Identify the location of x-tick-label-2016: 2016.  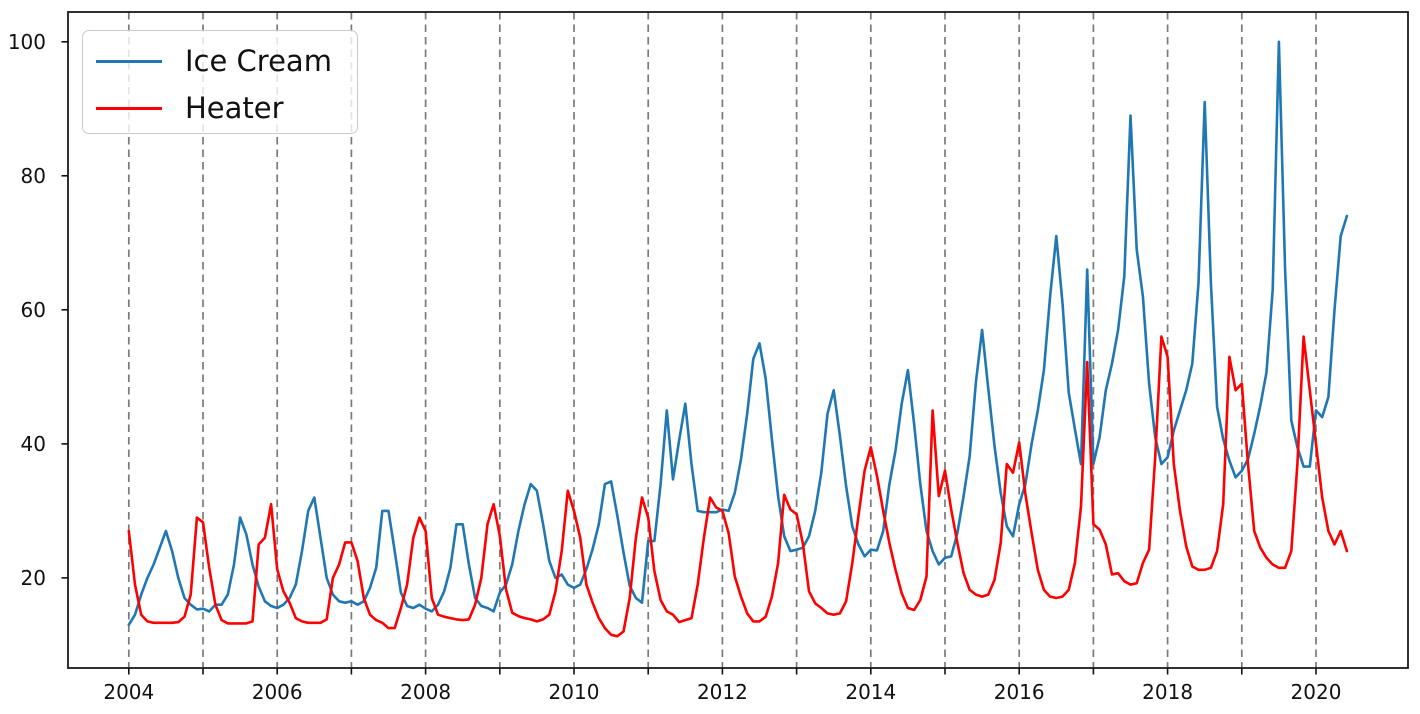
(1019, 692).